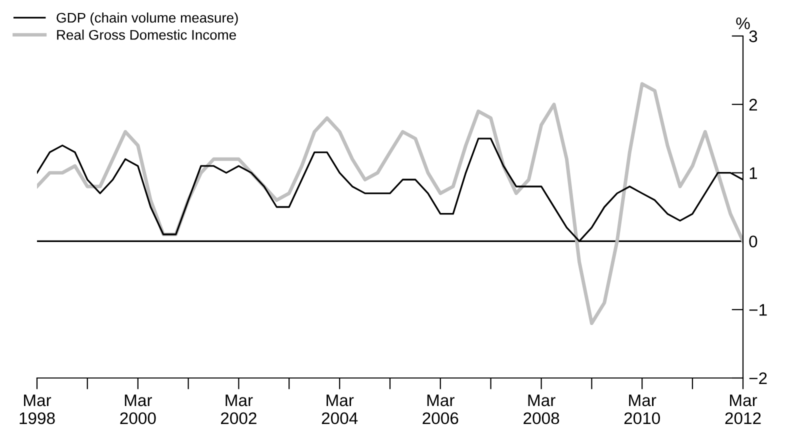  I want to click on y-tick-label: −1, so click(758, 310).